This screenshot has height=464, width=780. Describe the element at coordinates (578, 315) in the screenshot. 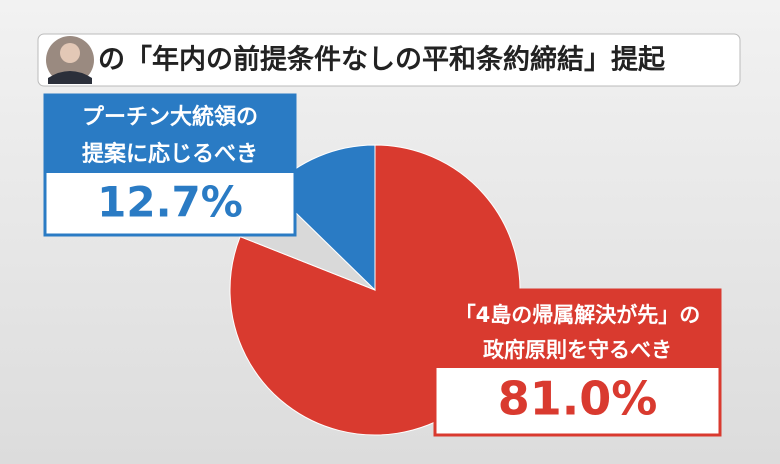

I see `category-label: 「4島の帰属解決が先」の` at that location.